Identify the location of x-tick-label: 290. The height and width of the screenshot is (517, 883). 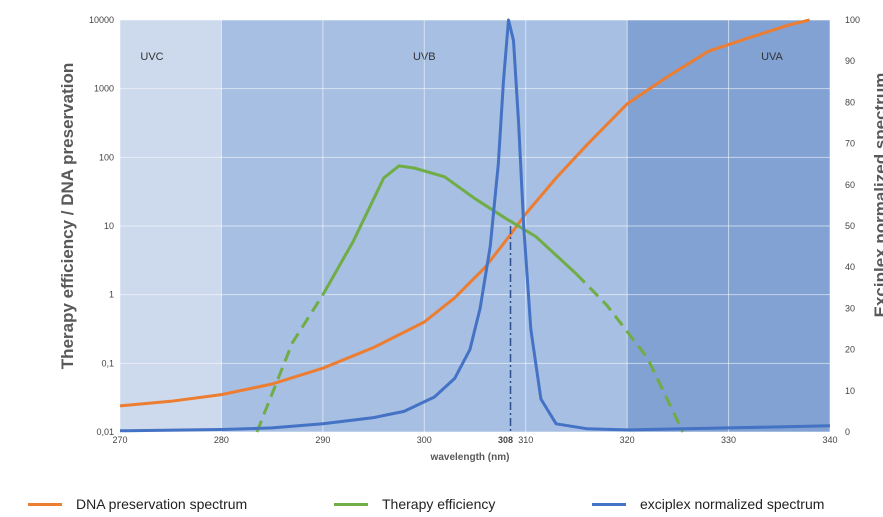
(322, 440).